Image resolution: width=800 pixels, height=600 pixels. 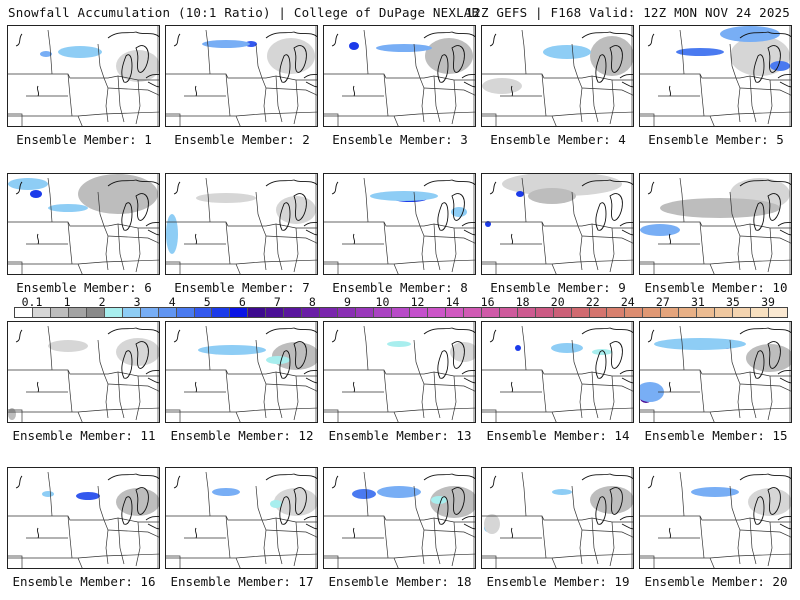 What do you see at coordinates (558, 581) in the screenshot?
I see `ensemble-member-label: Ensemble Member: 19` at bounding box center [558, 581].